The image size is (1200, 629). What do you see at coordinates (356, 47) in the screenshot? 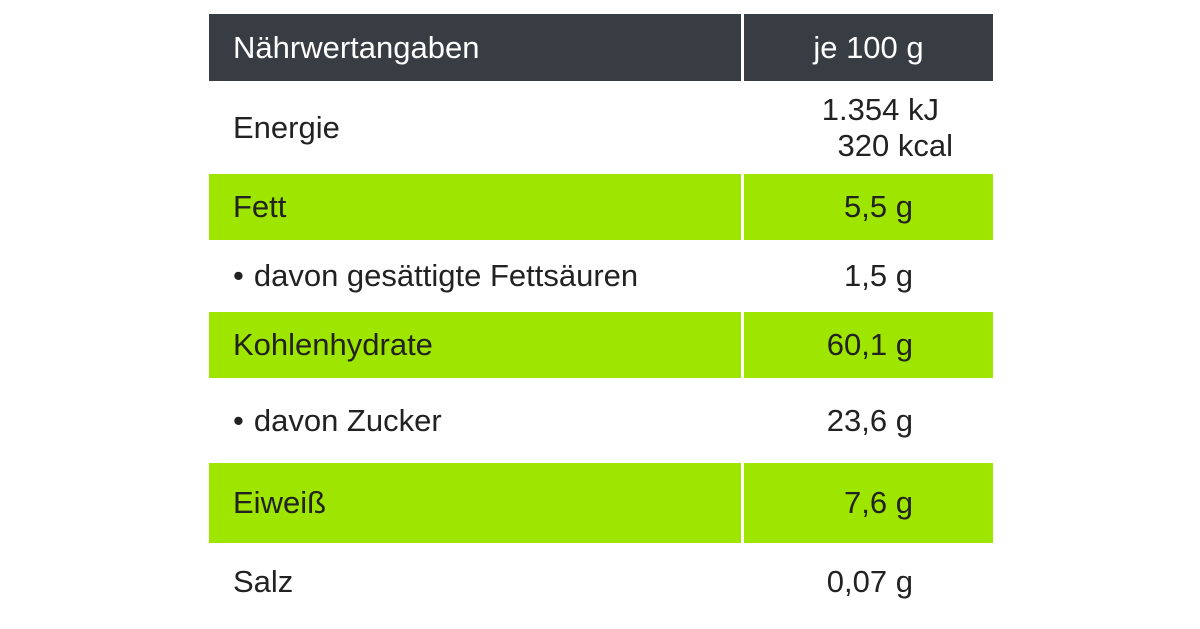
I see `header-label: Nährwertangaben` at bounding box center [356, 47].